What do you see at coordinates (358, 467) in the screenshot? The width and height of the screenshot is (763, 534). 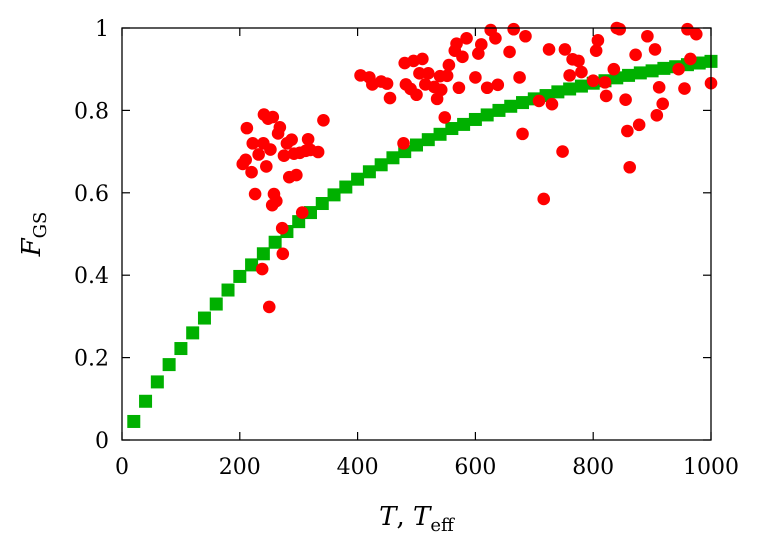 I see `x-tick-label: 400` at bounding box center [358, 467].